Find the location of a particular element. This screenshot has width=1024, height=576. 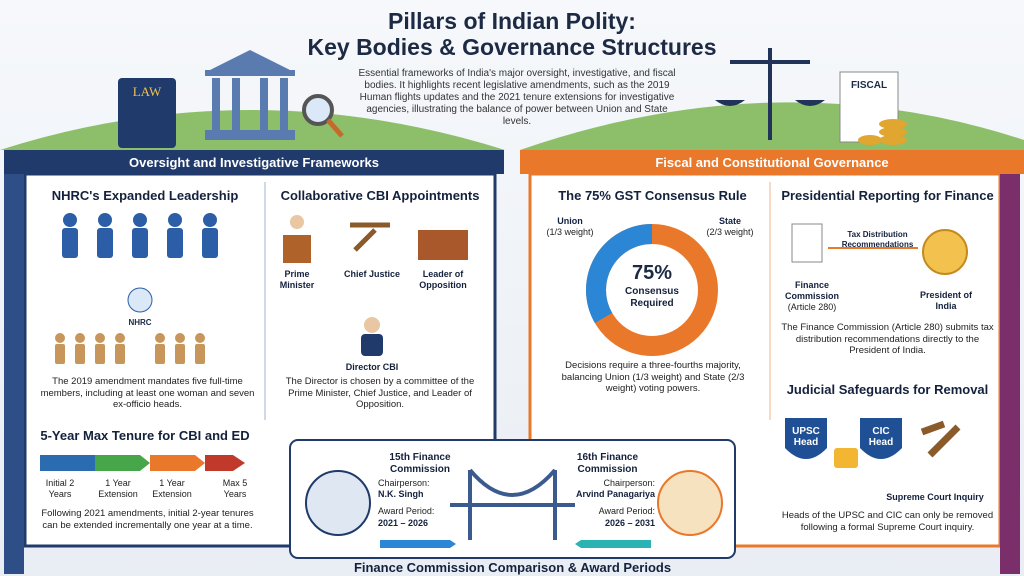

donut-union is located at coordinates (619, 273).